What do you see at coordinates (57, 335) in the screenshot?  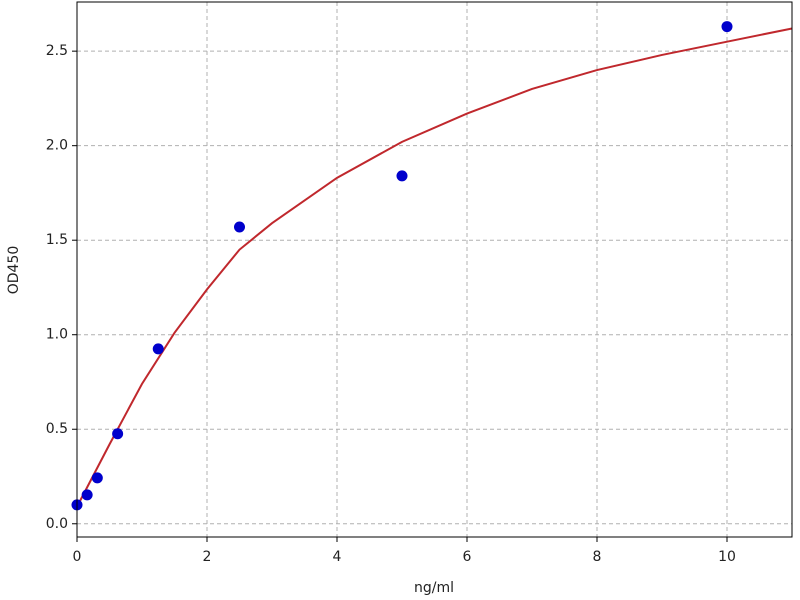 I see `y-tick-label: 1.0` at bounding box center [57, 335].